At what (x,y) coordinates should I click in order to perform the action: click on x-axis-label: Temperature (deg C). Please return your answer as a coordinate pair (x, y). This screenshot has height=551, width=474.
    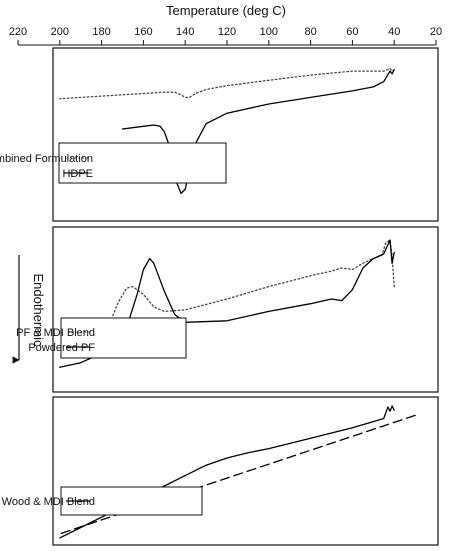
    Looking at the image, I should click on (226, 10).